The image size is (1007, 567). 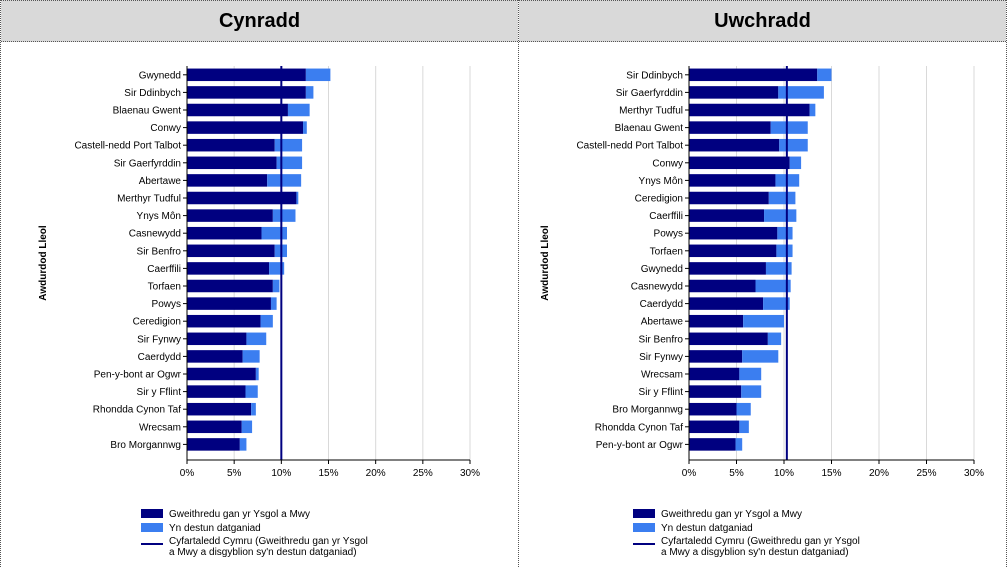 What do you see at coordinates (166, 304) in the screenshot?
I see `y-tick-label: Powys` at bounding box center [166, 304].